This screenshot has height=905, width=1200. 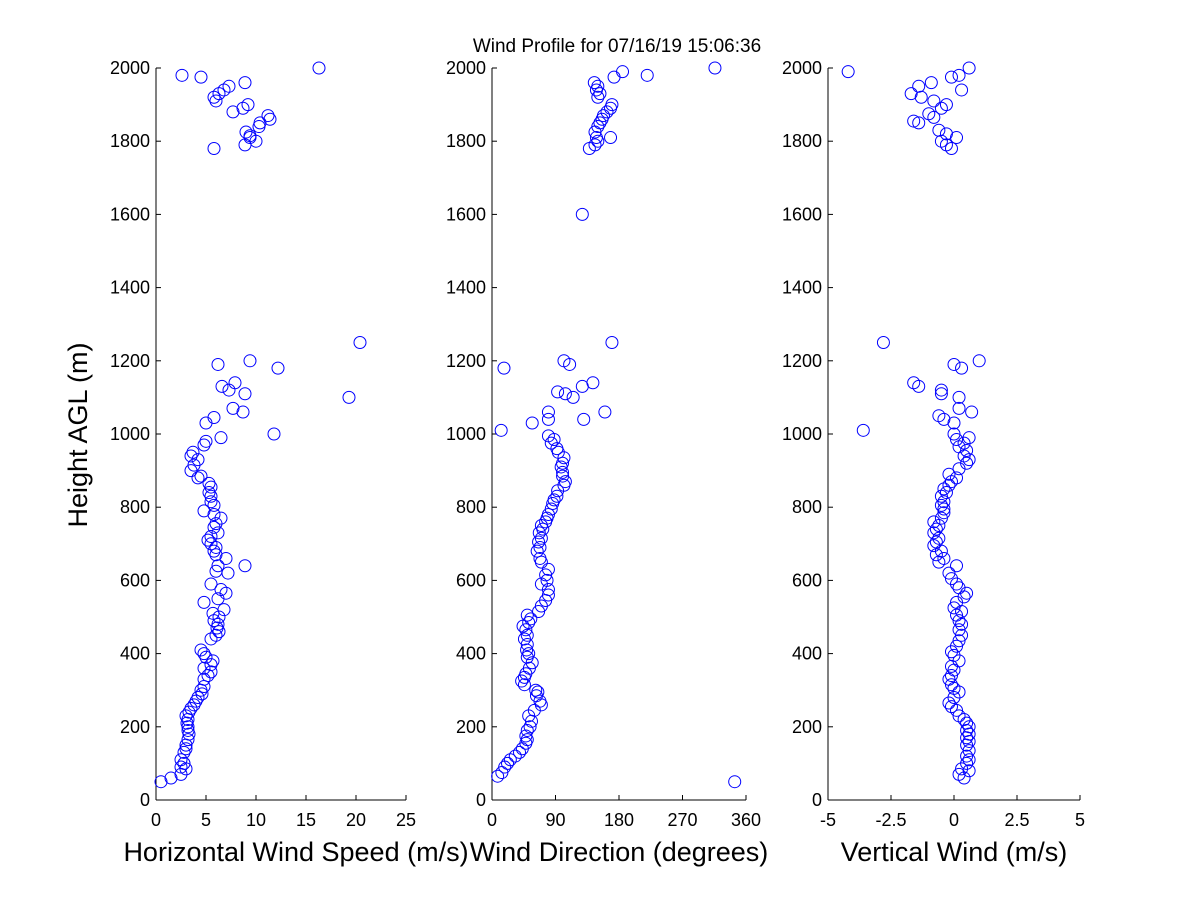 I want to click on chart-title: Wind Profile for 07/16/19 15:06:36, so click(x=617, y=46).